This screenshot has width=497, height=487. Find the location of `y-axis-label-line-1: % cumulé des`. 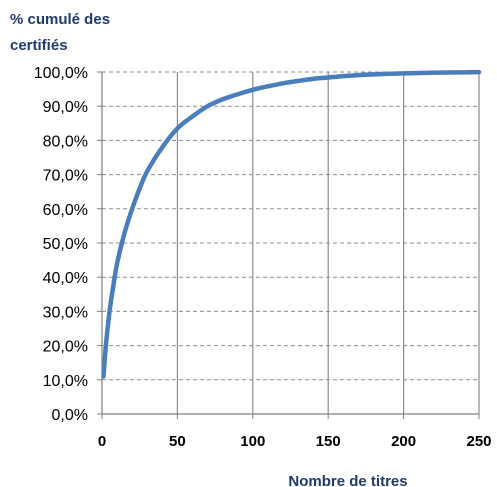

y-axis-label-line-1: % cumulé des is located at coordinates (60, 19).